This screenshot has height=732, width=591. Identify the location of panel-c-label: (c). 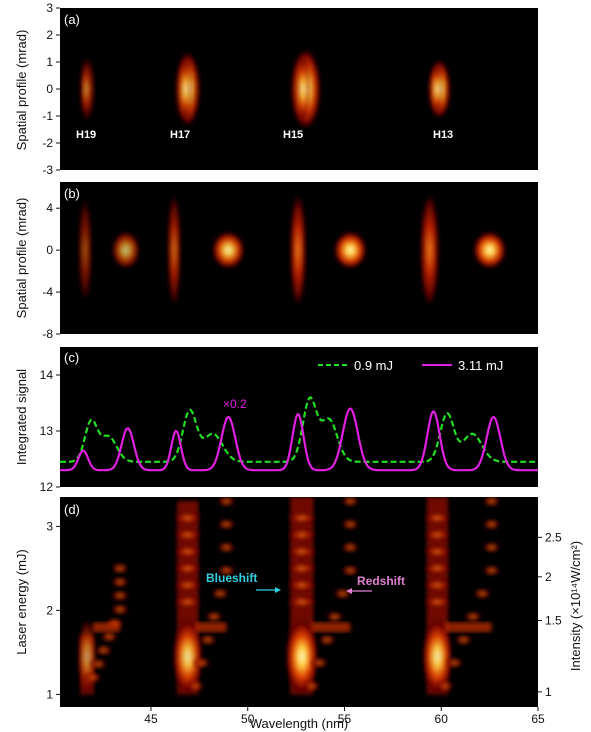
(71, 357).